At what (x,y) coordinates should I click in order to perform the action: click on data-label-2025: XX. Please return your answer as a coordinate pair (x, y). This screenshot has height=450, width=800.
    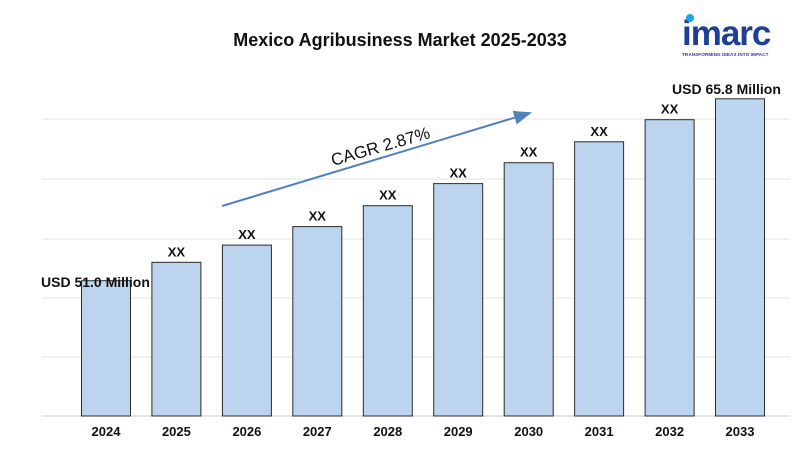
    Looking at the image, I should click on (177, 251).